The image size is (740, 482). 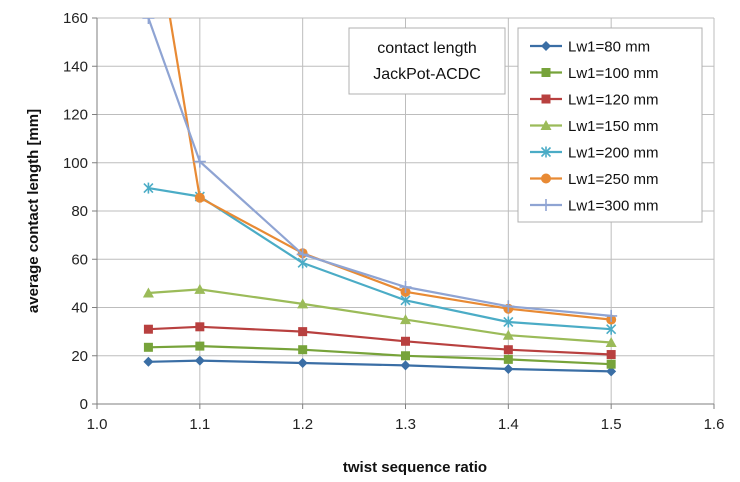 I want to click on legend-item: Lw1=100 mm, so click(x=594, y=73).